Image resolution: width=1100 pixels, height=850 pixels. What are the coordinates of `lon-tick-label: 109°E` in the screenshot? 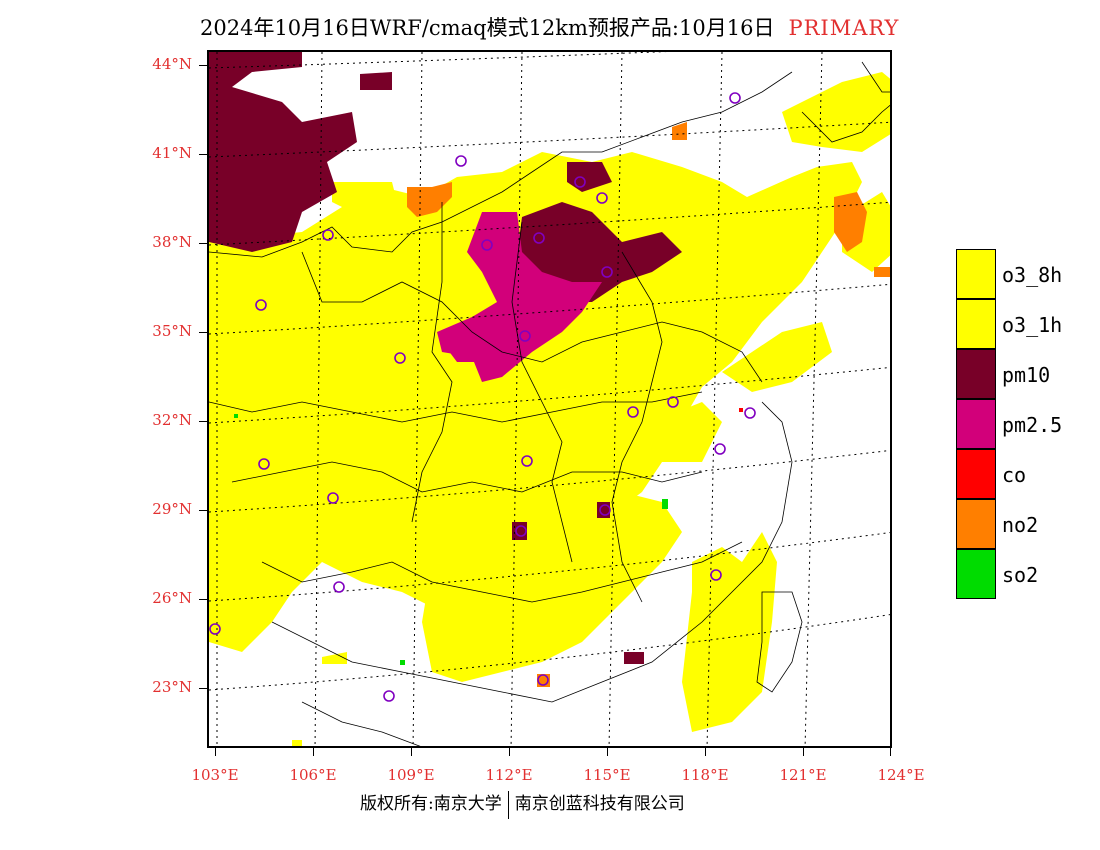 It's located at (411, 775).